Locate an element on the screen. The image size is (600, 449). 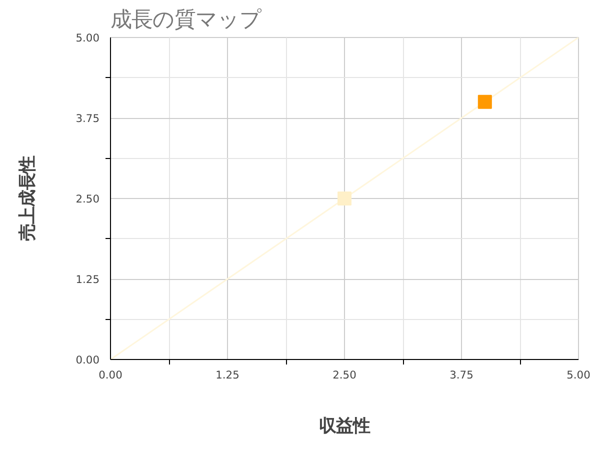
y-tick-label: 3.75 is located at coordinates (88, 118).